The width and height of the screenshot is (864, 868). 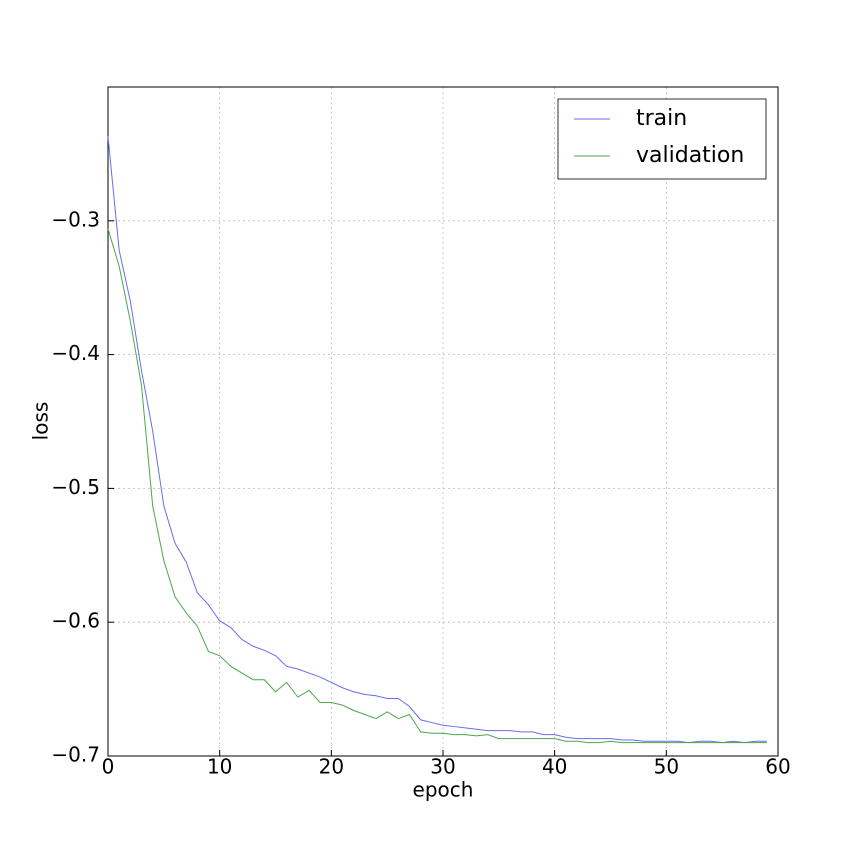 What do you see at coordinates (41, 421) in the screenshot?
I see `y-axis-label: loss` at bounding box center [41, 421].